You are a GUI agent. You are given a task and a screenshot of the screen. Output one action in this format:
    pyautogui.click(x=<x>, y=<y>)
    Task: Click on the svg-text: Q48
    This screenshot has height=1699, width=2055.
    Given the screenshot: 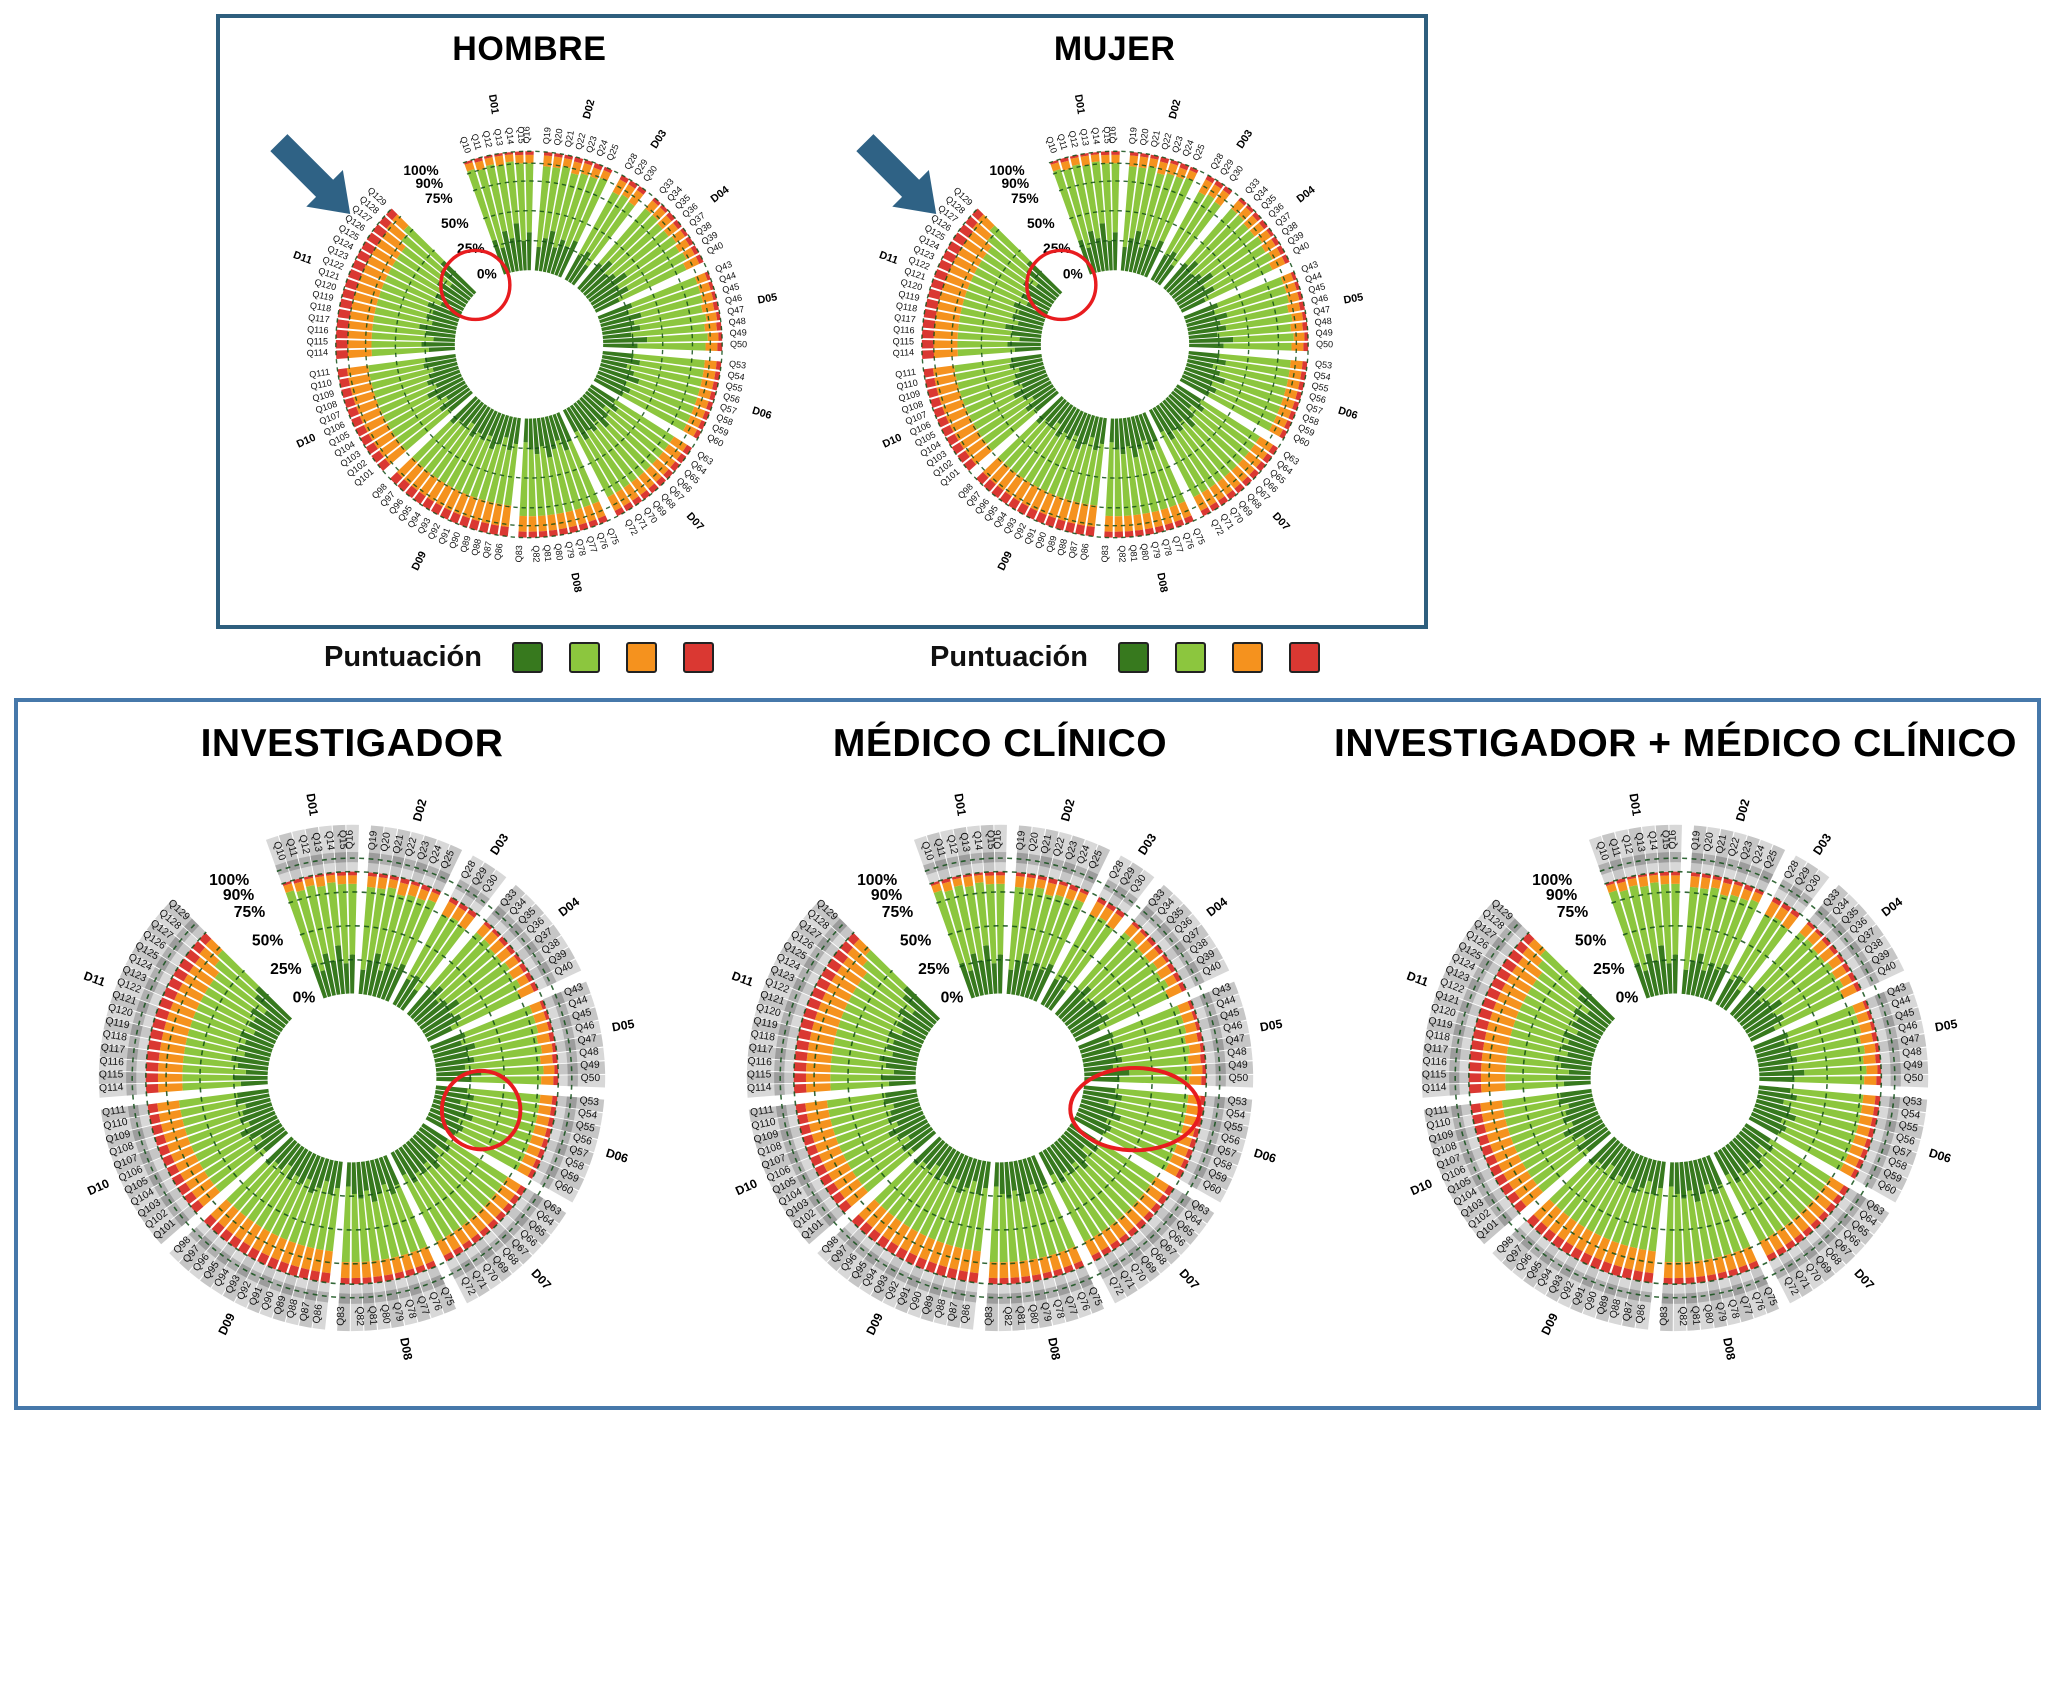 What is the action you would take?
    pyautogui.click(x=1323, y=322)
    